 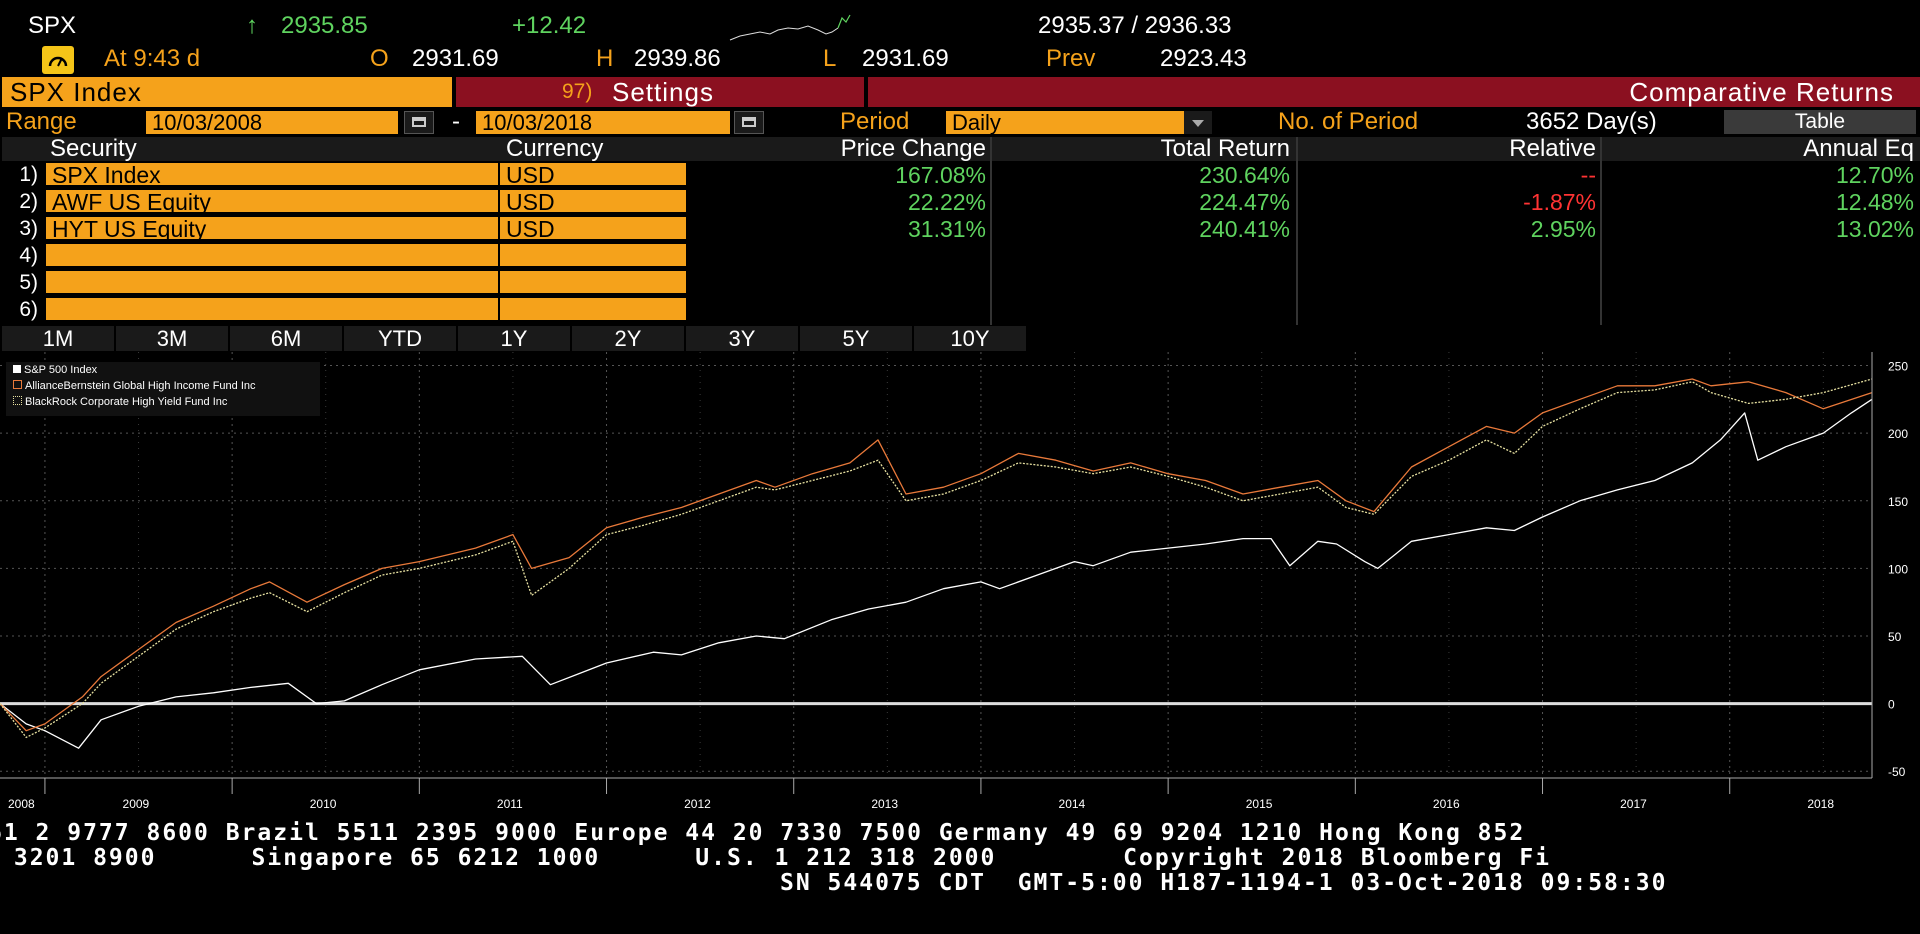 What do you see at coordinates (1858, 148) in the screenshot?
I see `col-annual-eq: Annual Eq` at bounding box center [1858, 148].